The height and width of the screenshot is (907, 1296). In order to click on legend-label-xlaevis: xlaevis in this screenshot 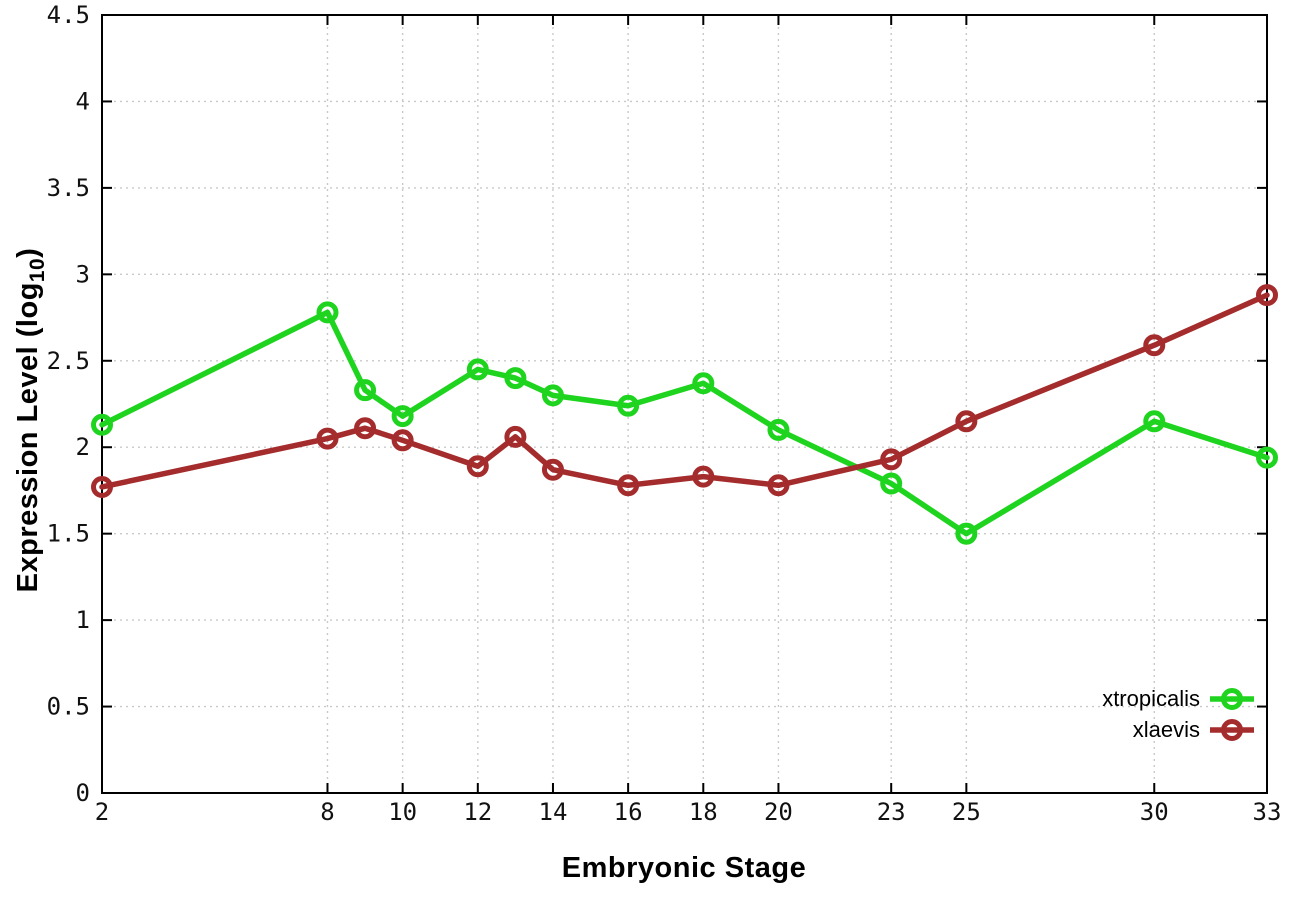, I will do `click(1166, 729)`.